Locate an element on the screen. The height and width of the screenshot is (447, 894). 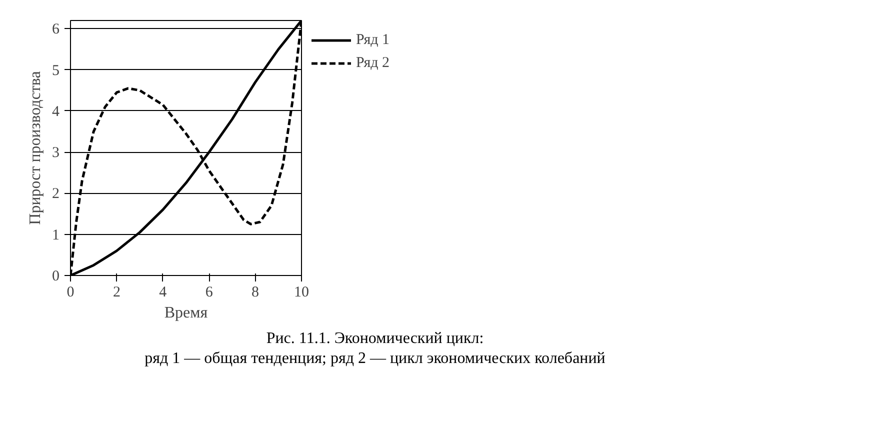
y-tick-label: 5 is located at coordinates (56, 70).